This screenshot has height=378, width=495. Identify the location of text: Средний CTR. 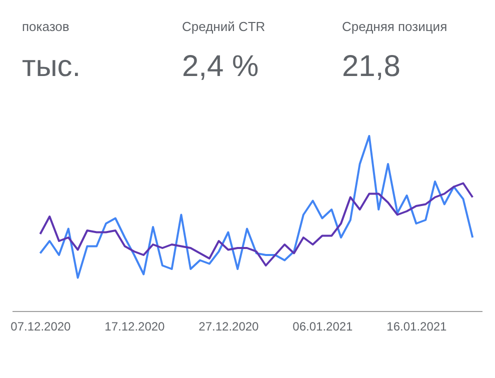
(224, 26).